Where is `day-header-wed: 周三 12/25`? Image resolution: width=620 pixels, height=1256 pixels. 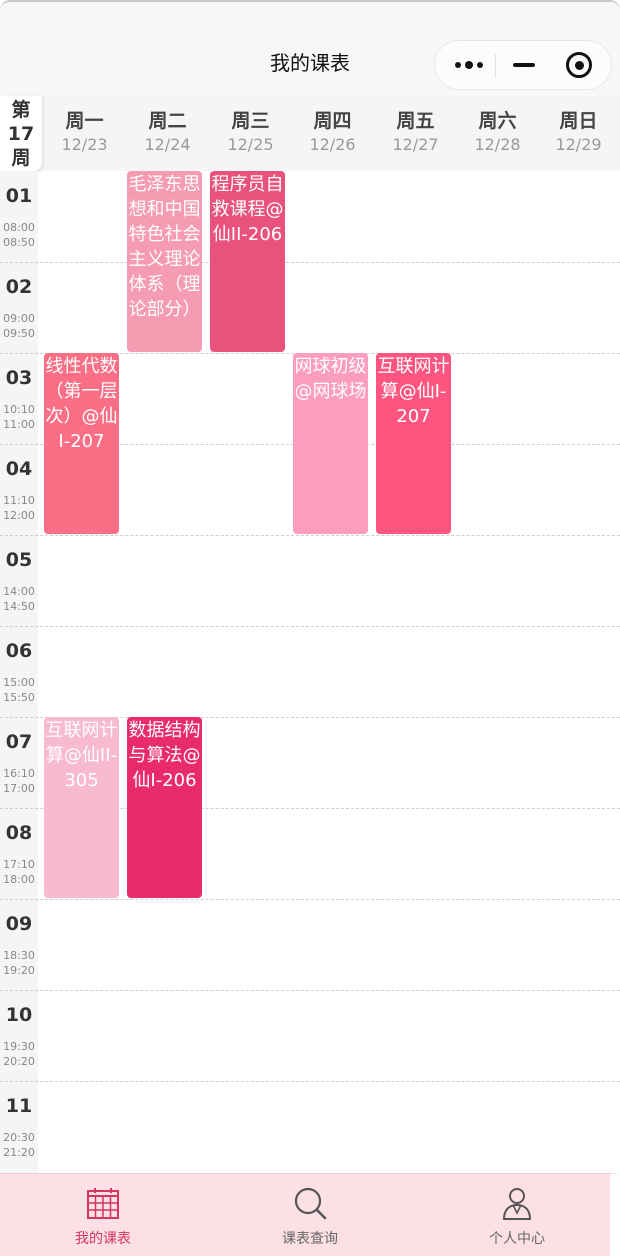 day-header-wed: 周三 12/25 is located at coordinates (250, 132).